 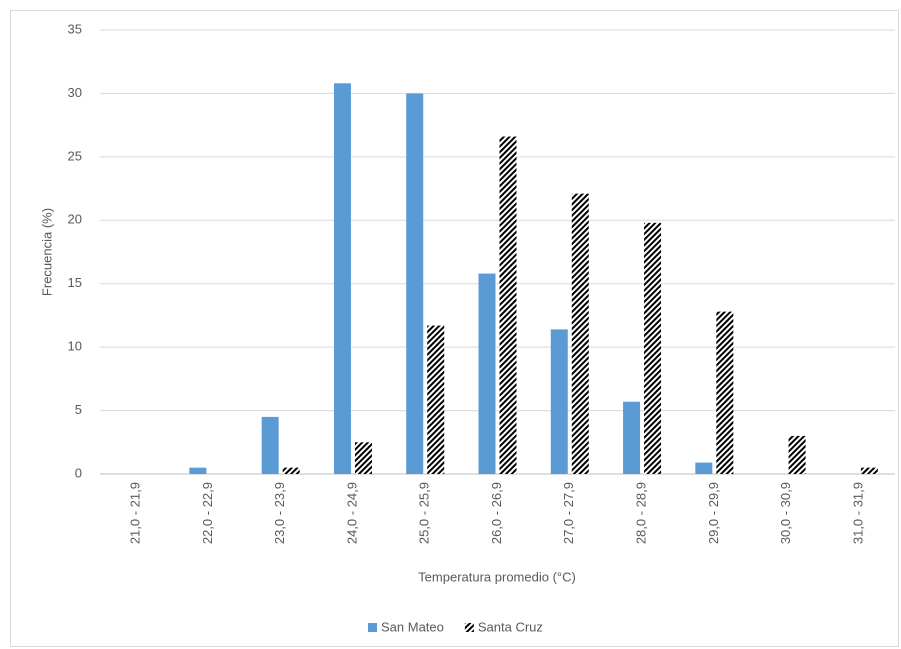 I want to click on y-tick-label: 30, so click(x=75, y=92).